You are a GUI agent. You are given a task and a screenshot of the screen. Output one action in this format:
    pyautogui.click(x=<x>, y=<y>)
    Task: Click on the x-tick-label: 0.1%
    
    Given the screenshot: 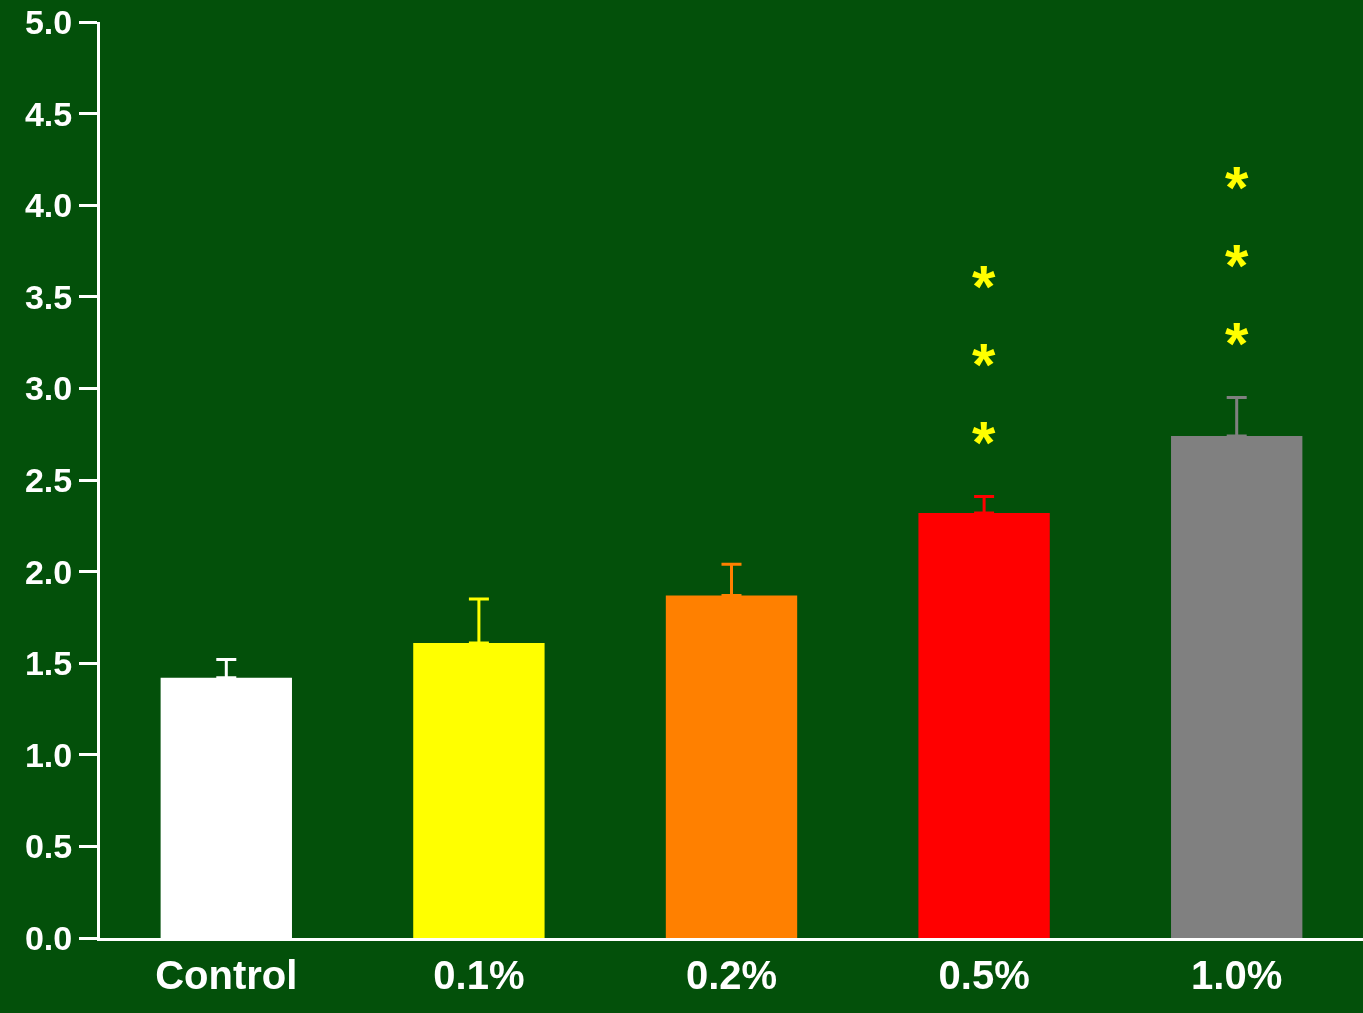 What is the action you would take?
    pyautogui.click(x=479, y=975)
    